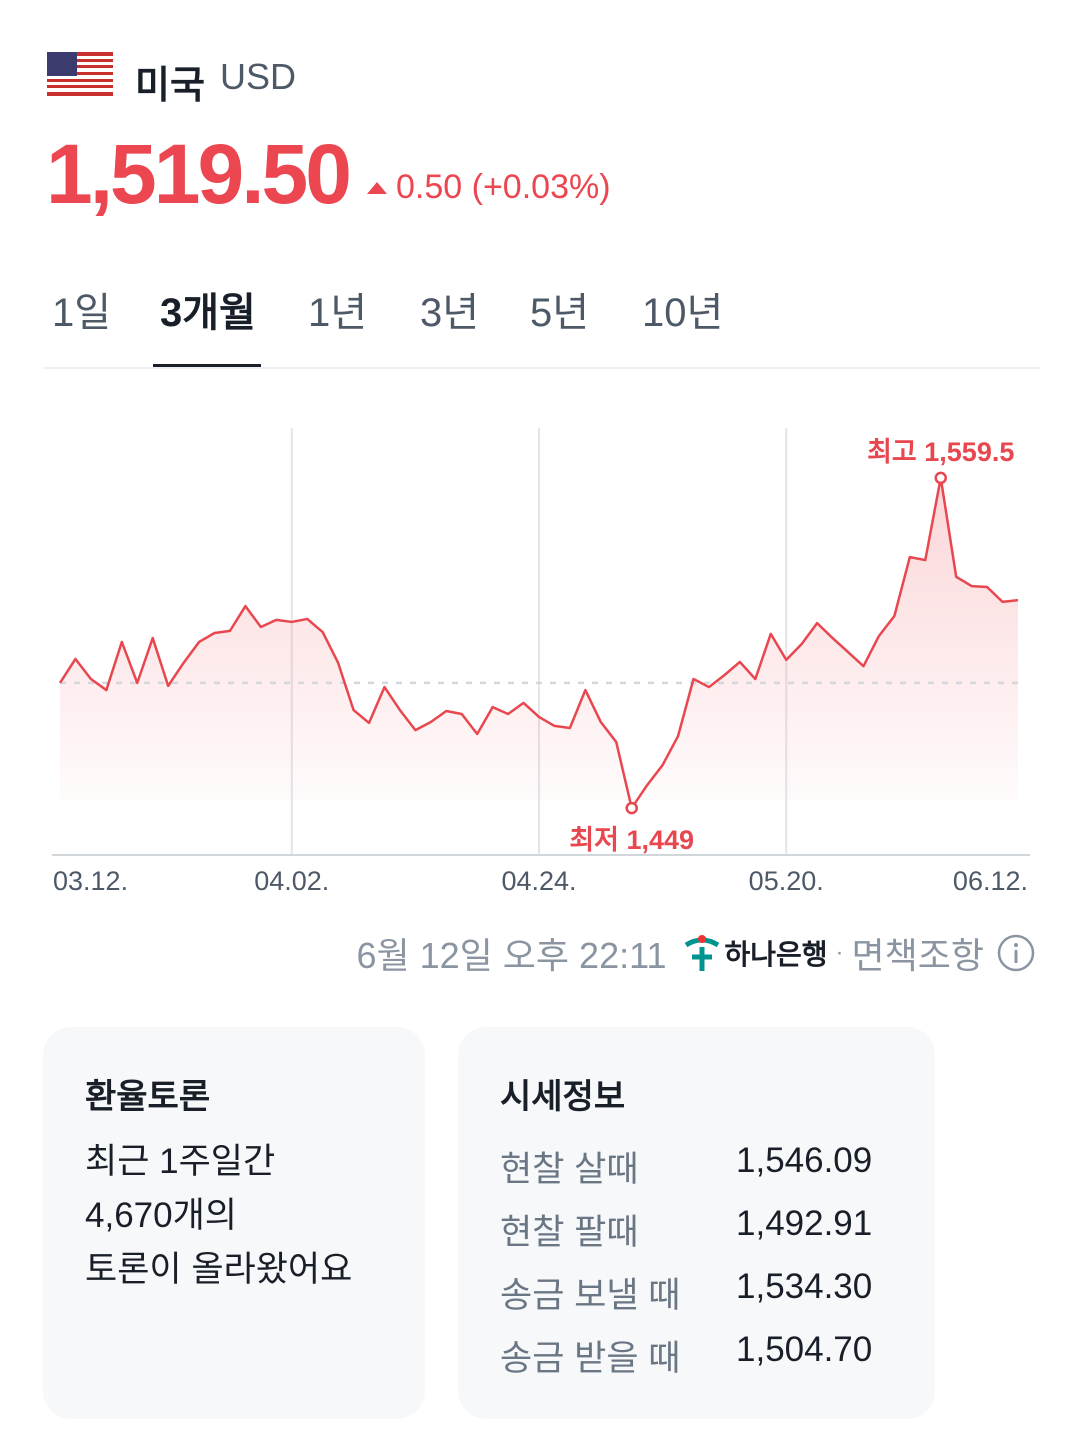 The width and height of the screenshot is (1080, 1439). Describe the element at coordinates (563, 1097) in the screenshot. I see `card-title: 시세정보` at that location.